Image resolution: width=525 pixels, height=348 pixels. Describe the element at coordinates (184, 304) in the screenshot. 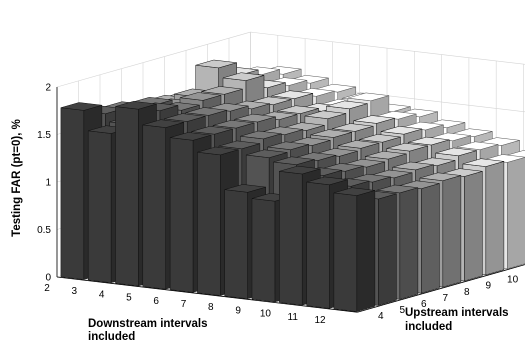

I see `x-tick-label: 7` at that location.